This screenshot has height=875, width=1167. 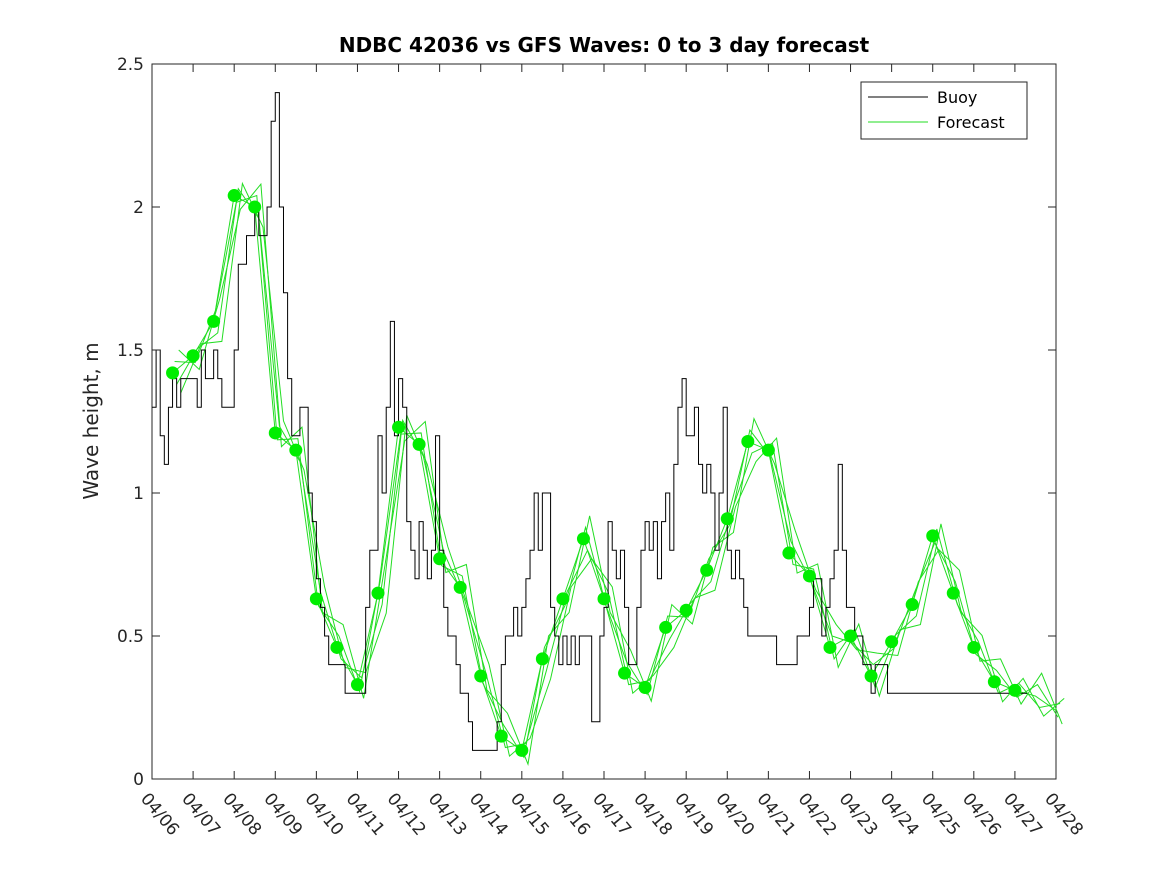 I want to click on legend-forecast-label: Forecast, so click(x=971, y=122).